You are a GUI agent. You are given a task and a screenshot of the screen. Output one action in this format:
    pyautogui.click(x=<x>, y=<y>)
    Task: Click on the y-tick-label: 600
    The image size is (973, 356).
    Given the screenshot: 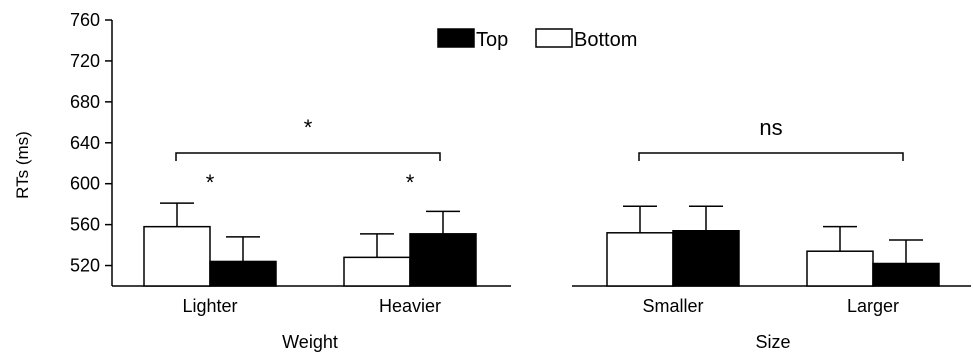 What is the action you would take?
    pyautogui.click(x=85, y=184)
    